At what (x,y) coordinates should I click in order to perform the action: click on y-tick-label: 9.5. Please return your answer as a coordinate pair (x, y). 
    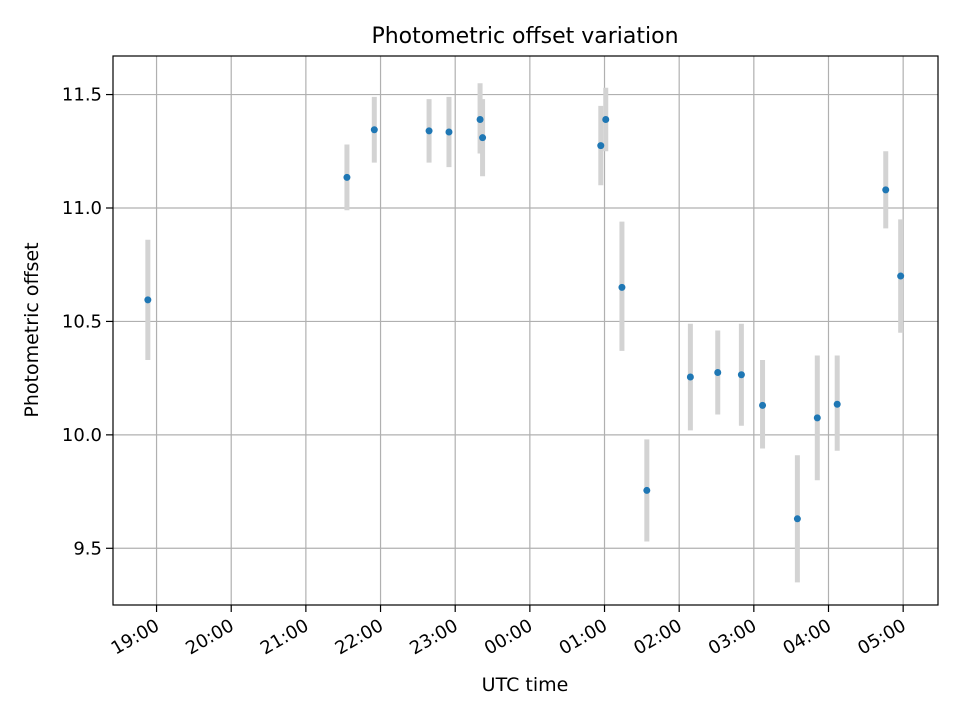
    Looking at the image, I should click on (87, 548).